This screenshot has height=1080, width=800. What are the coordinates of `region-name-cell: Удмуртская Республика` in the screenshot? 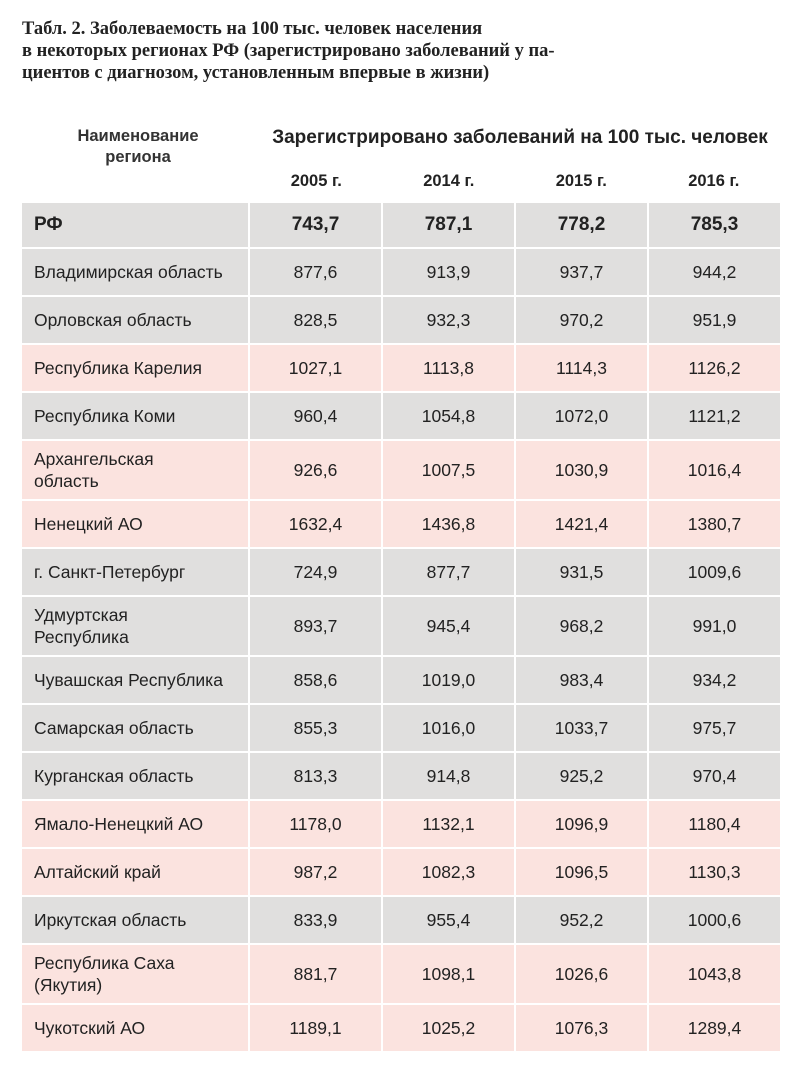 It's located at (135, 626).